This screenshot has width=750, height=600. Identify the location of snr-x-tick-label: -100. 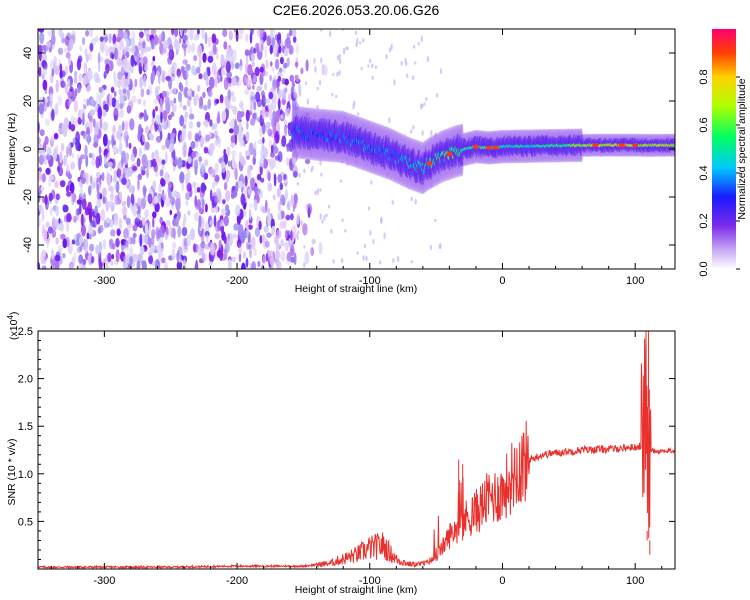
(370, 581).